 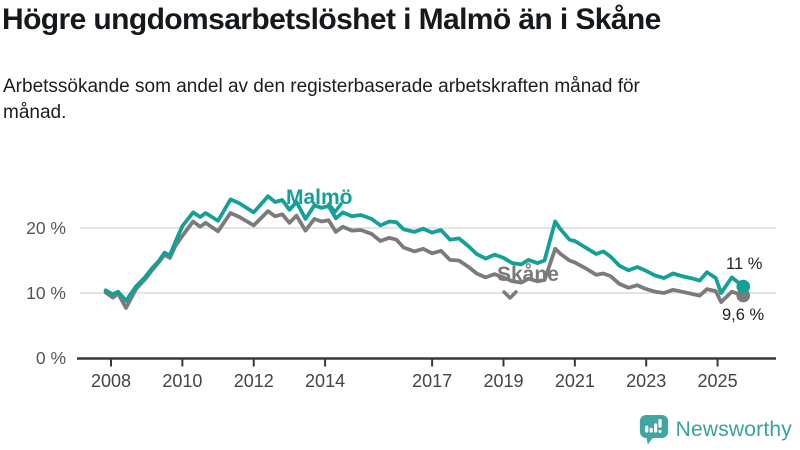 What do you see at coordinates (653, 430) in the screenshot?
I see `newsworthy-icon` at bounding box center [653, 430].